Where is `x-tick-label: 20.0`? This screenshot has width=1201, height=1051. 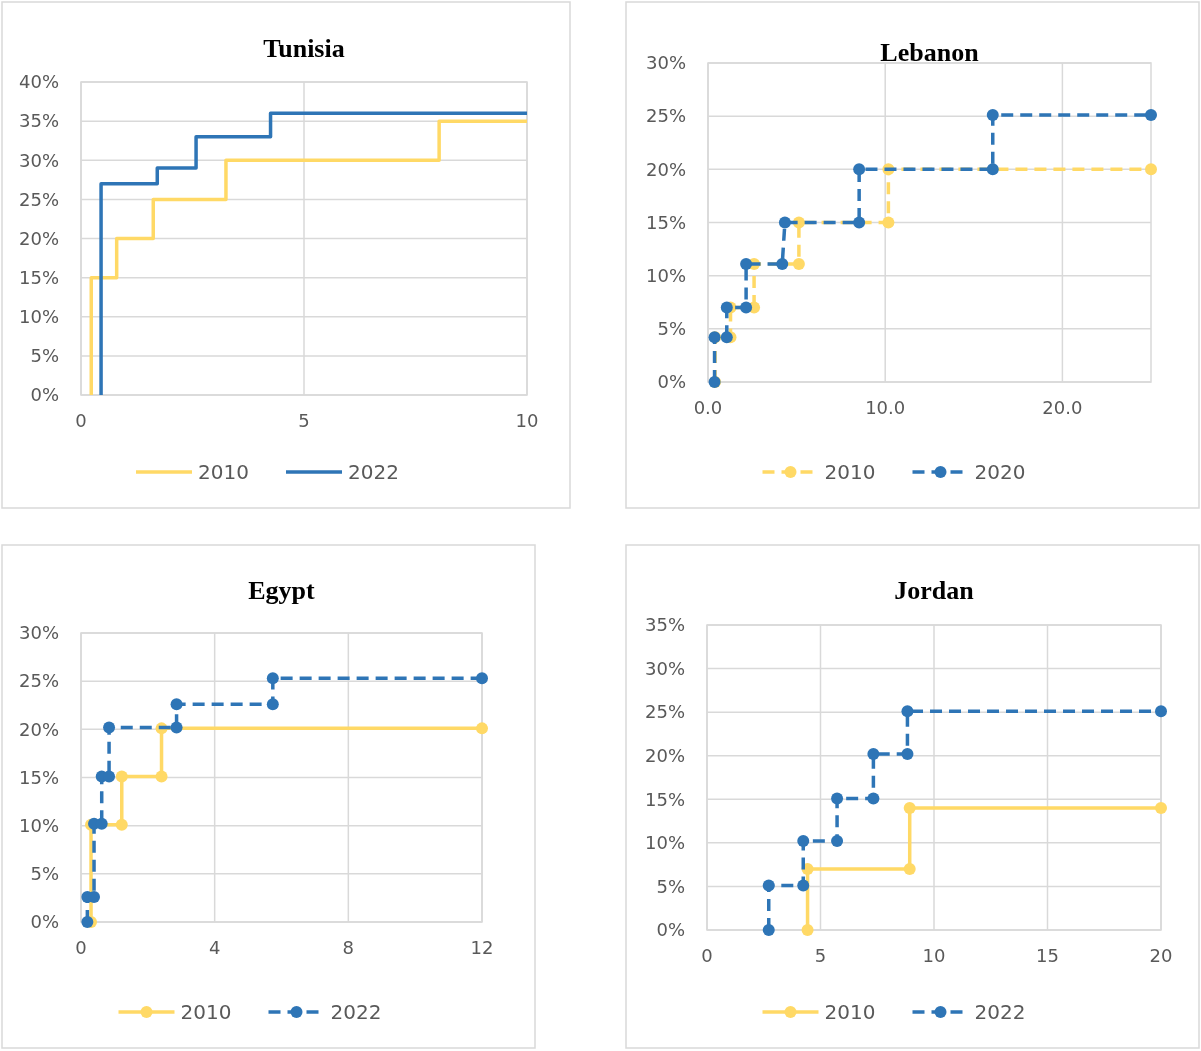 x-tick-label: 20.0 is located at coordinates (1062, 407).